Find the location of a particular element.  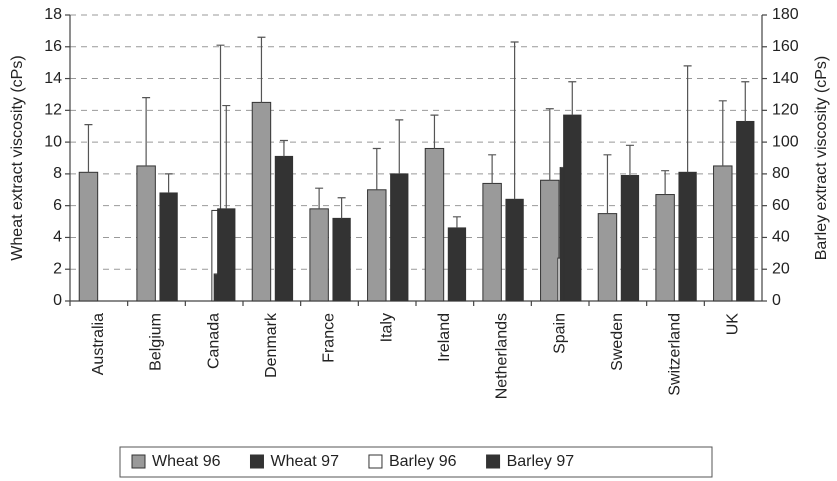

x-tick-label: UK is located at coordinates (732, 324).